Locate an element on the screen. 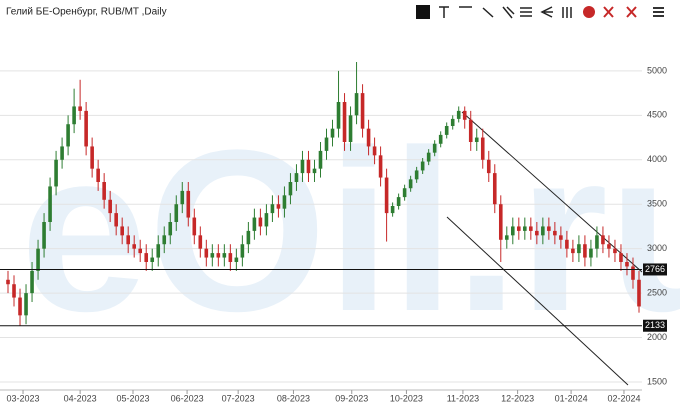  tool-close is located at coordinates (631, 12).